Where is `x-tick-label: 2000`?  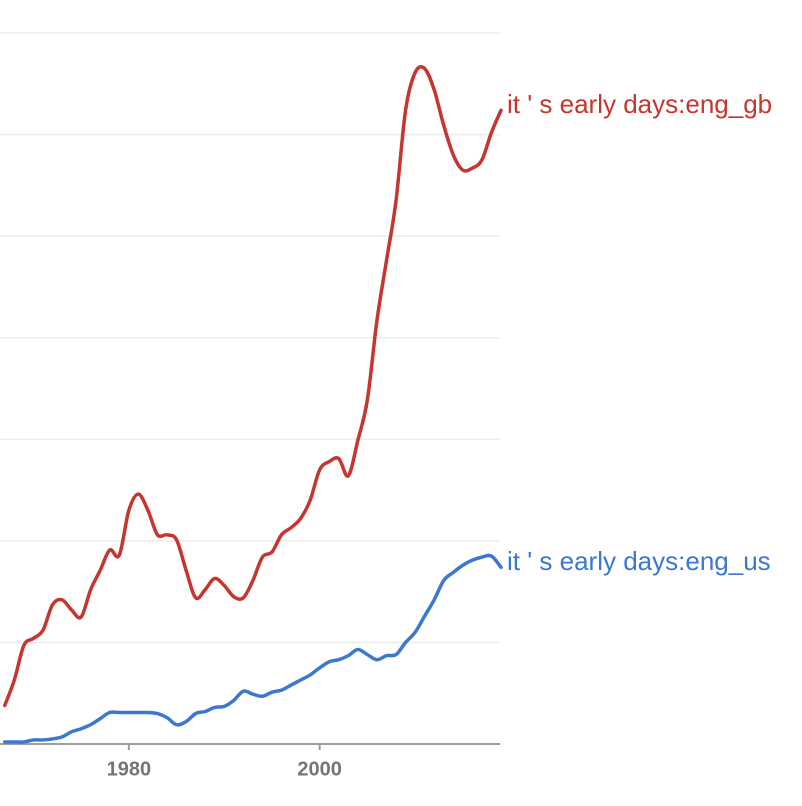 x-tick-label: 2000 is located at coordinates (319, 769).